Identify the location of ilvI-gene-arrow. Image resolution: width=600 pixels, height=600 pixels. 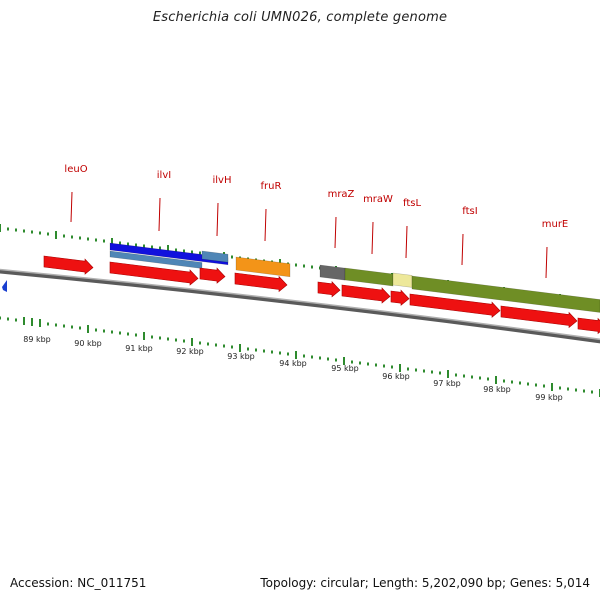
(154, 273).